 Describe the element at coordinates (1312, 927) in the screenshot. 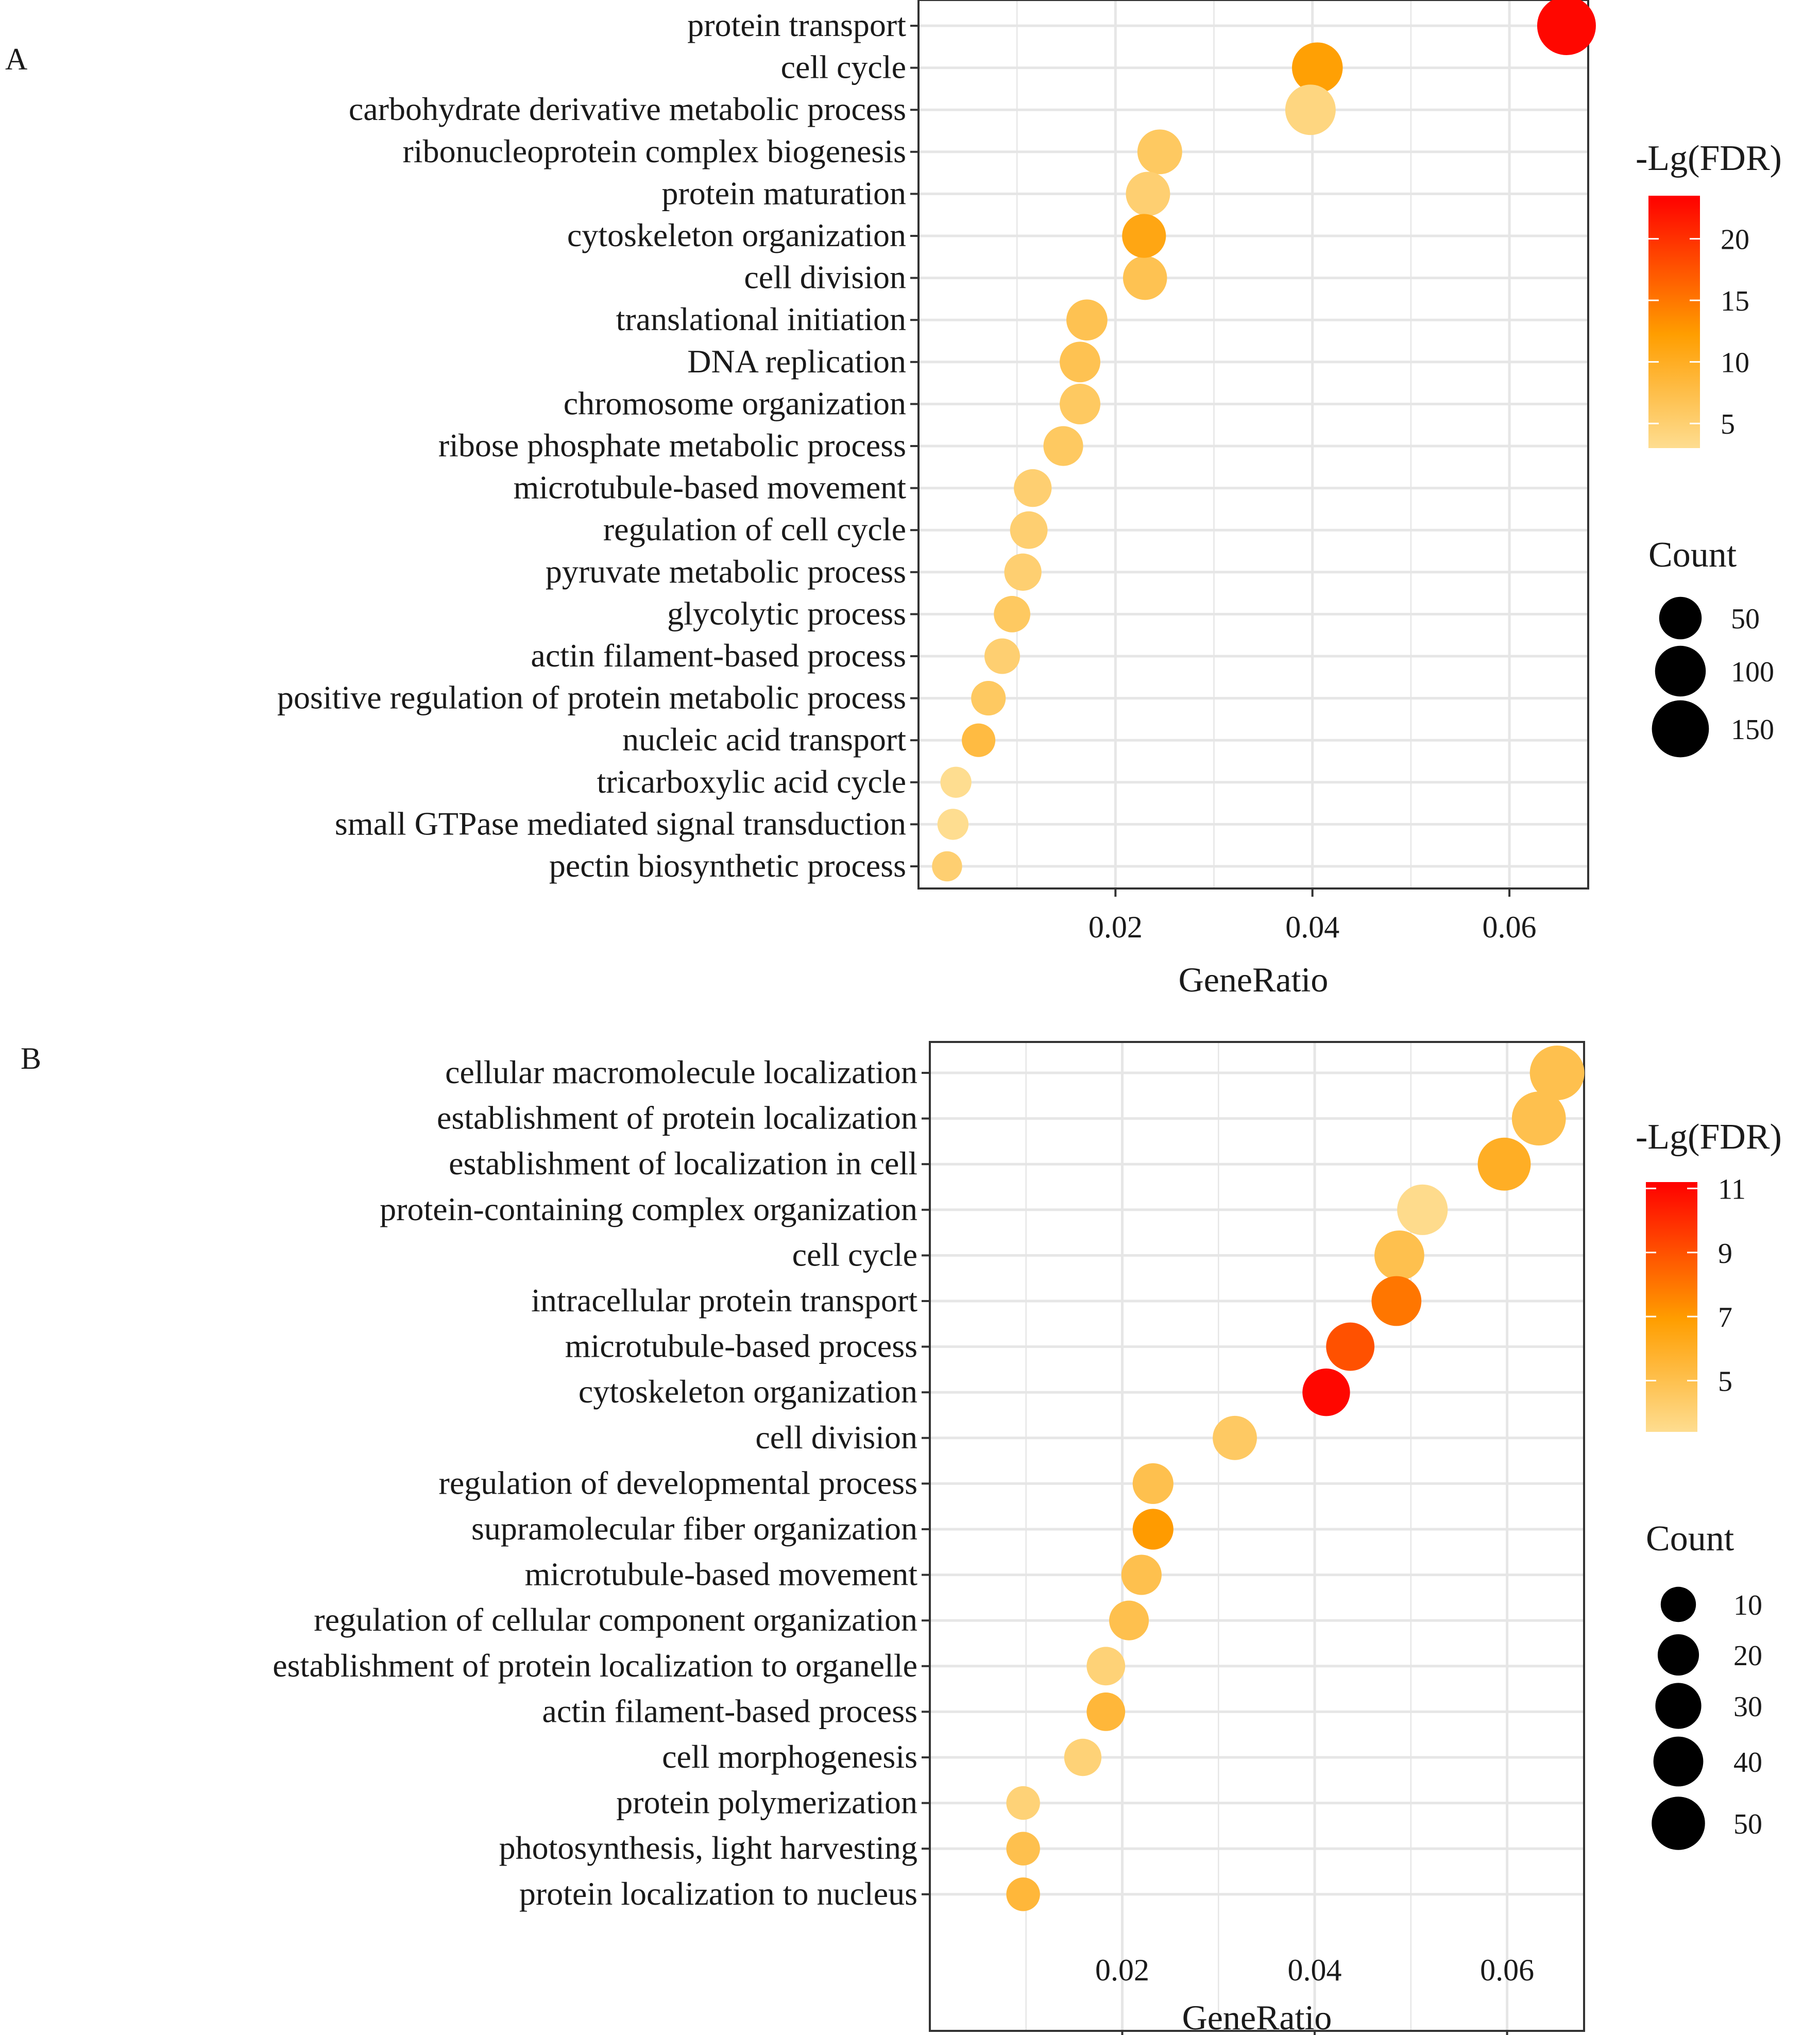

I see `x-tick-label: 0.04` at that location.